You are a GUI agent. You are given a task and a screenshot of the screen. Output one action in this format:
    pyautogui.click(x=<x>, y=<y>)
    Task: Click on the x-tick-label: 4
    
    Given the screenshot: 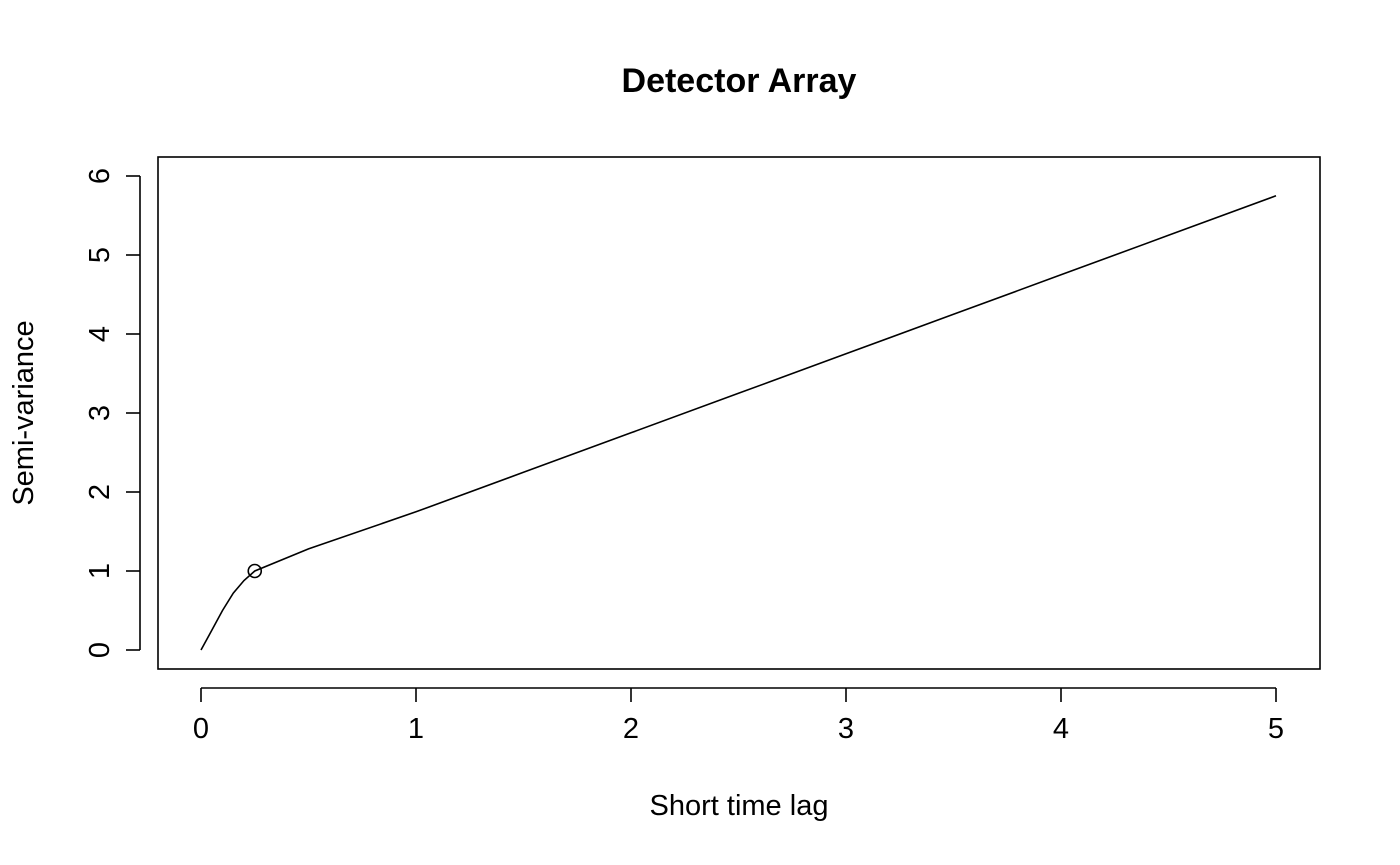 What is the action you would take?
    pyautogui.click(x=1061, y=729)
    